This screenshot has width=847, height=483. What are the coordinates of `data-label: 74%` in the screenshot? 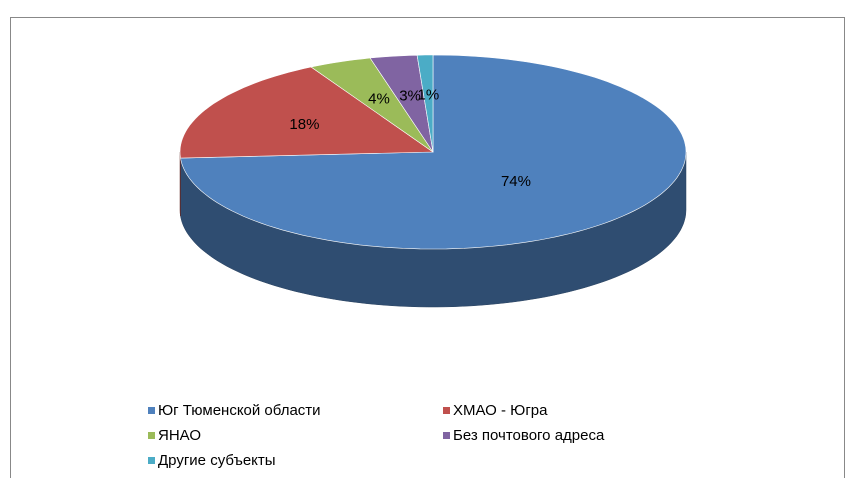 It's located at (516, 181).